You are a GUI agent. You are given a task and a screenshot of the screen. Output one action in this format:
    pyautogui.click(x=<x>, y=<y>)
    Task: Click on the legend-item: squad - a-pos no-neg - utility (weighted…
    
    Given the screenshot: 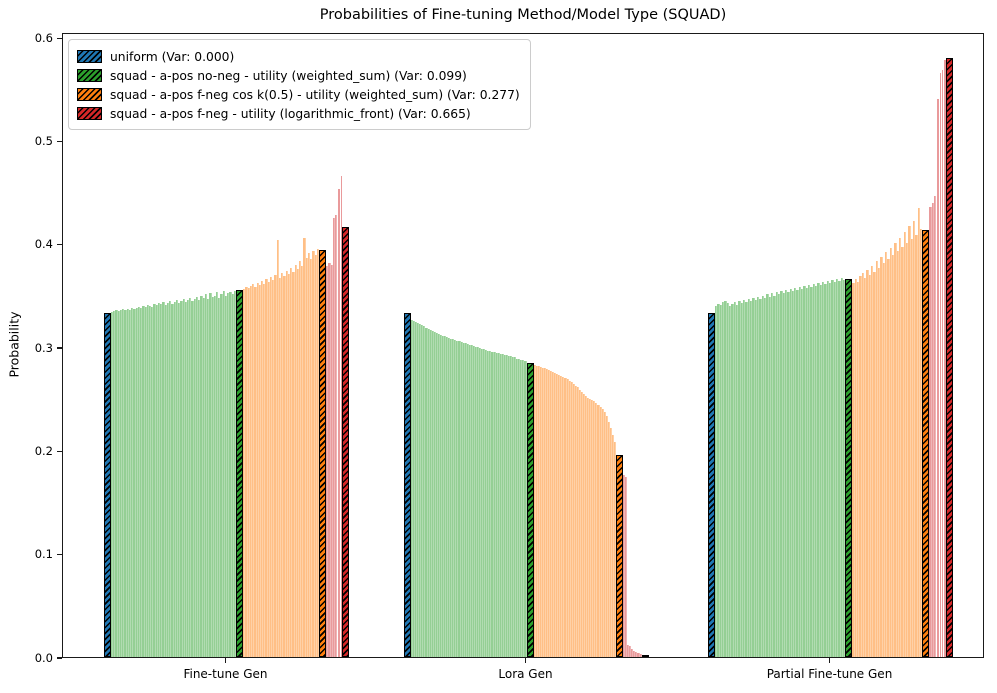 What is the action you would take?
    pyautogui.click(x=298, y=75)
    